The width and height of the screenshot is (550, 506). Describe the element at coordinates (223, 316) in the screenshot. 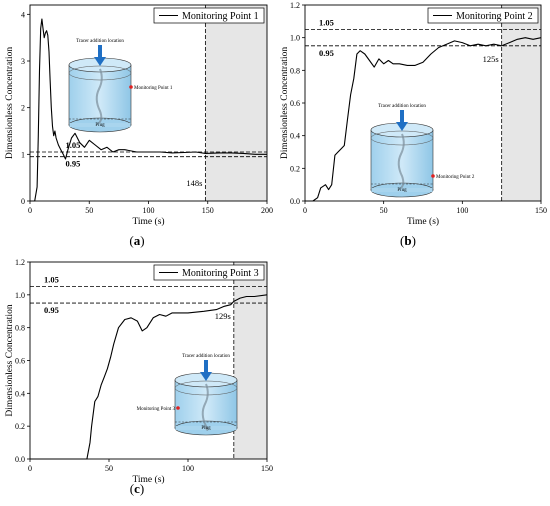

I see `mixing-time-label: 129s` at that location.